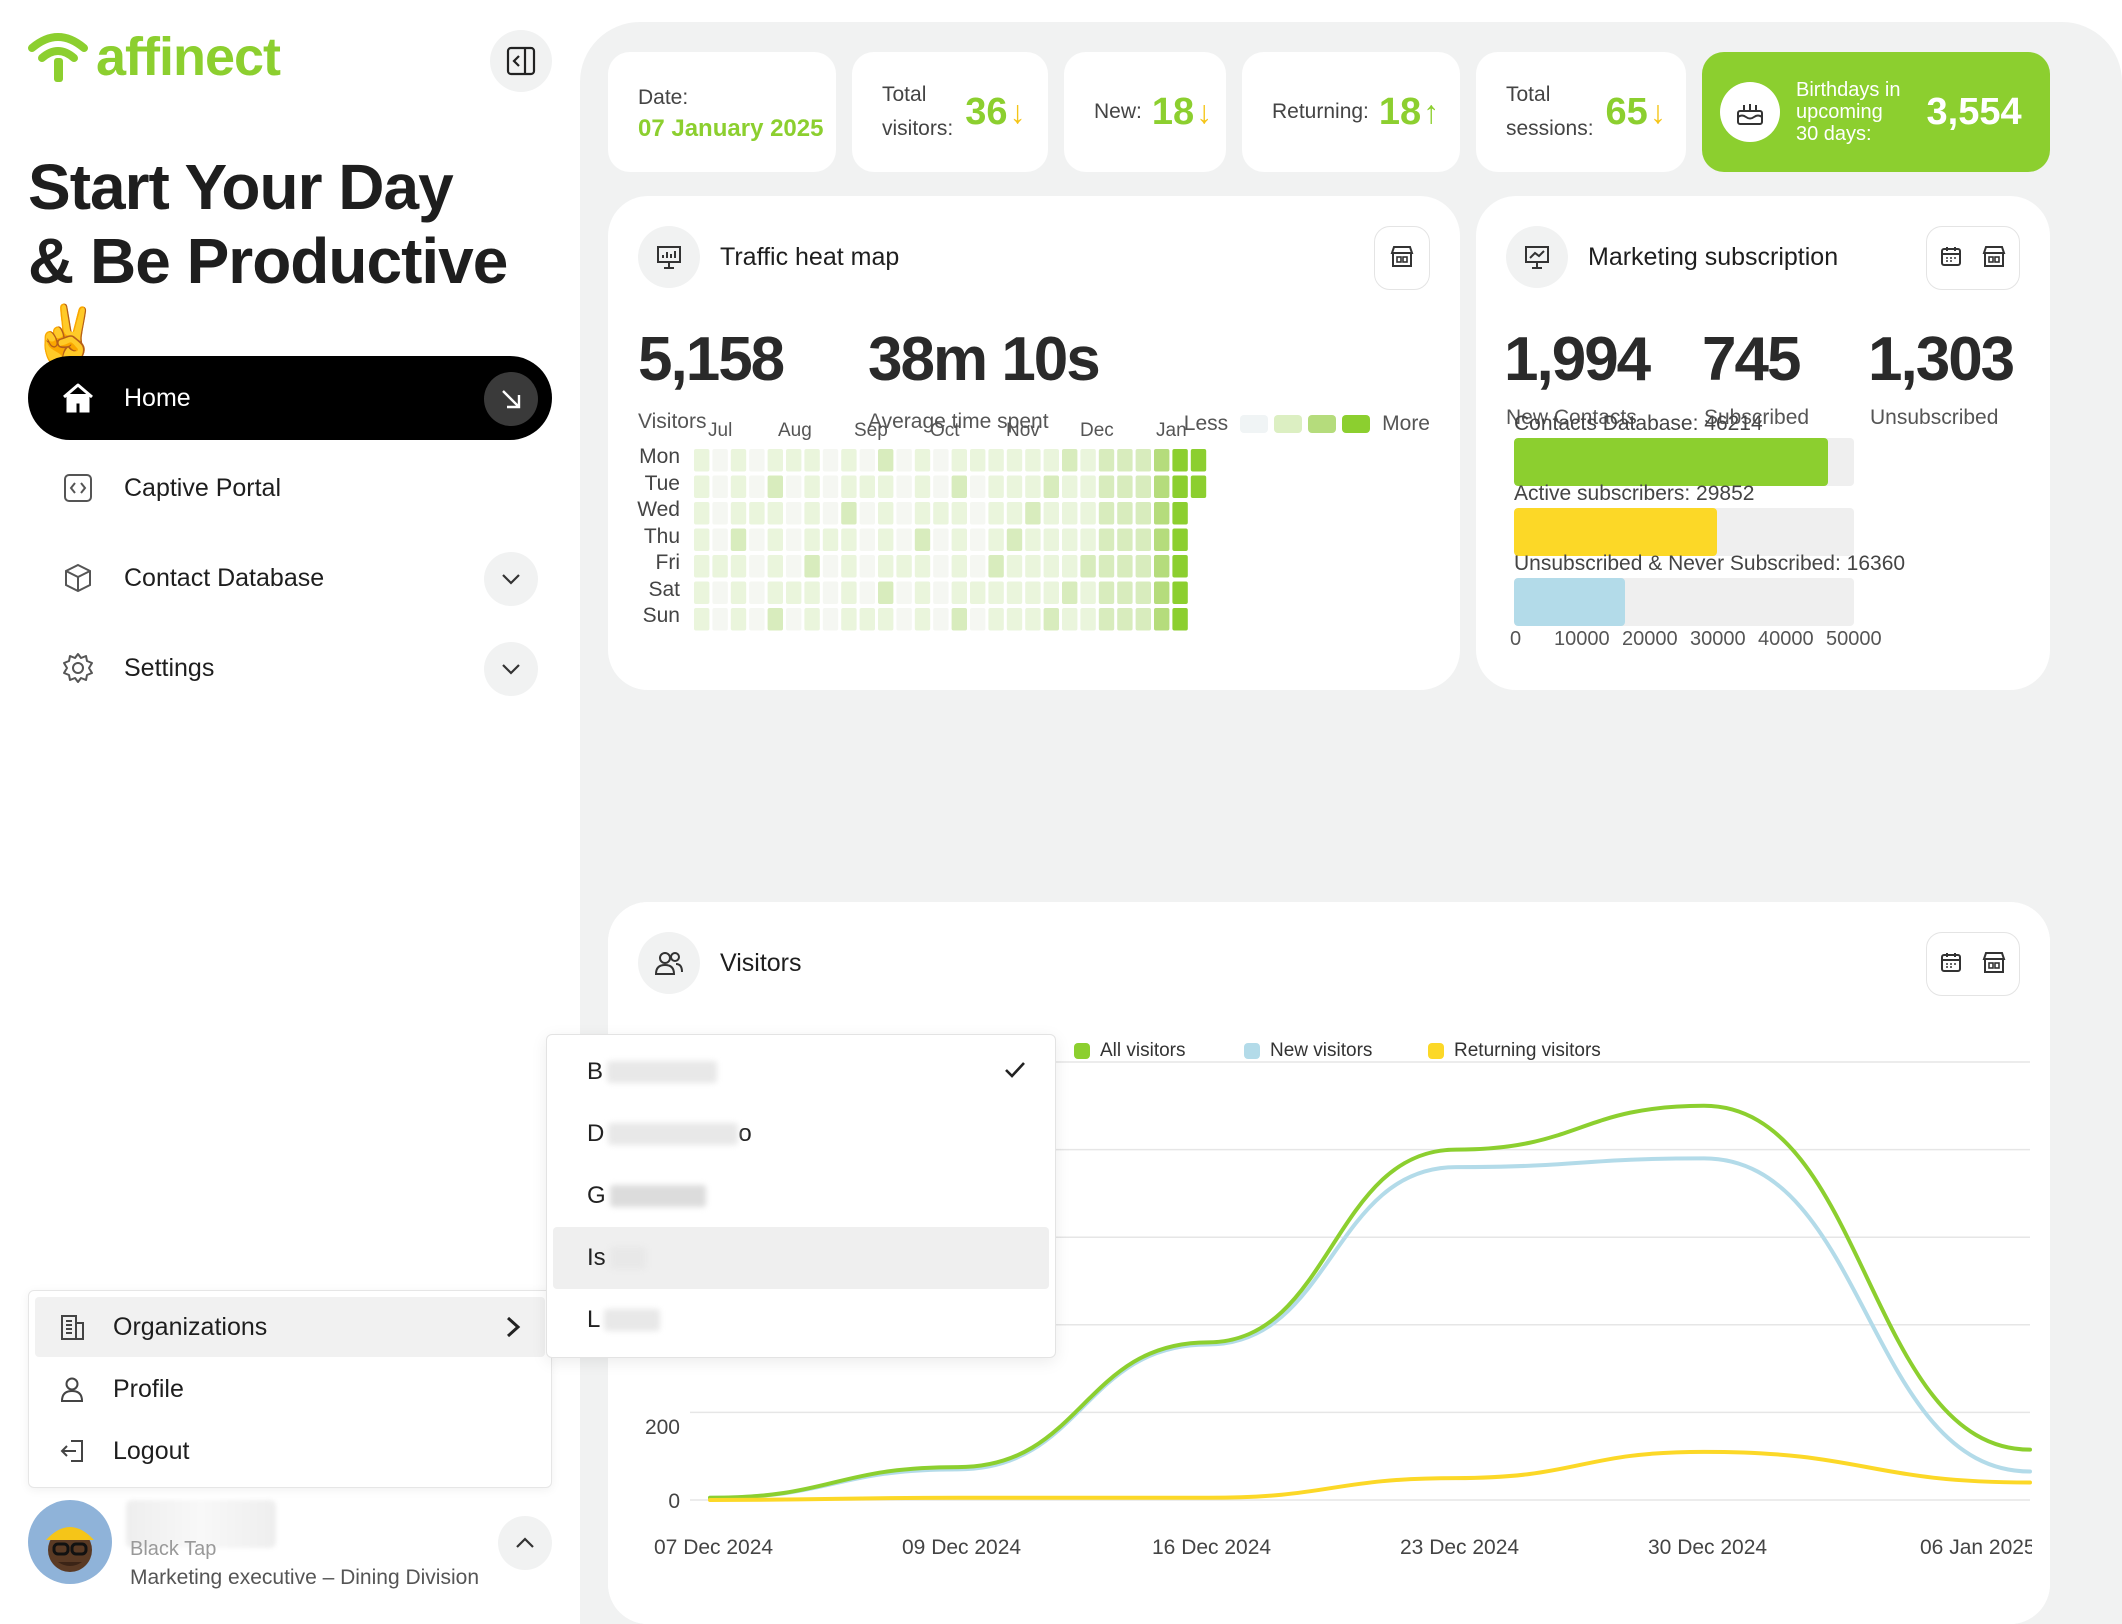  What do you see at coordinates (521, 61) in the screenshot?
I see `collapse-sidebar-button` at bounding box center [521, 61].